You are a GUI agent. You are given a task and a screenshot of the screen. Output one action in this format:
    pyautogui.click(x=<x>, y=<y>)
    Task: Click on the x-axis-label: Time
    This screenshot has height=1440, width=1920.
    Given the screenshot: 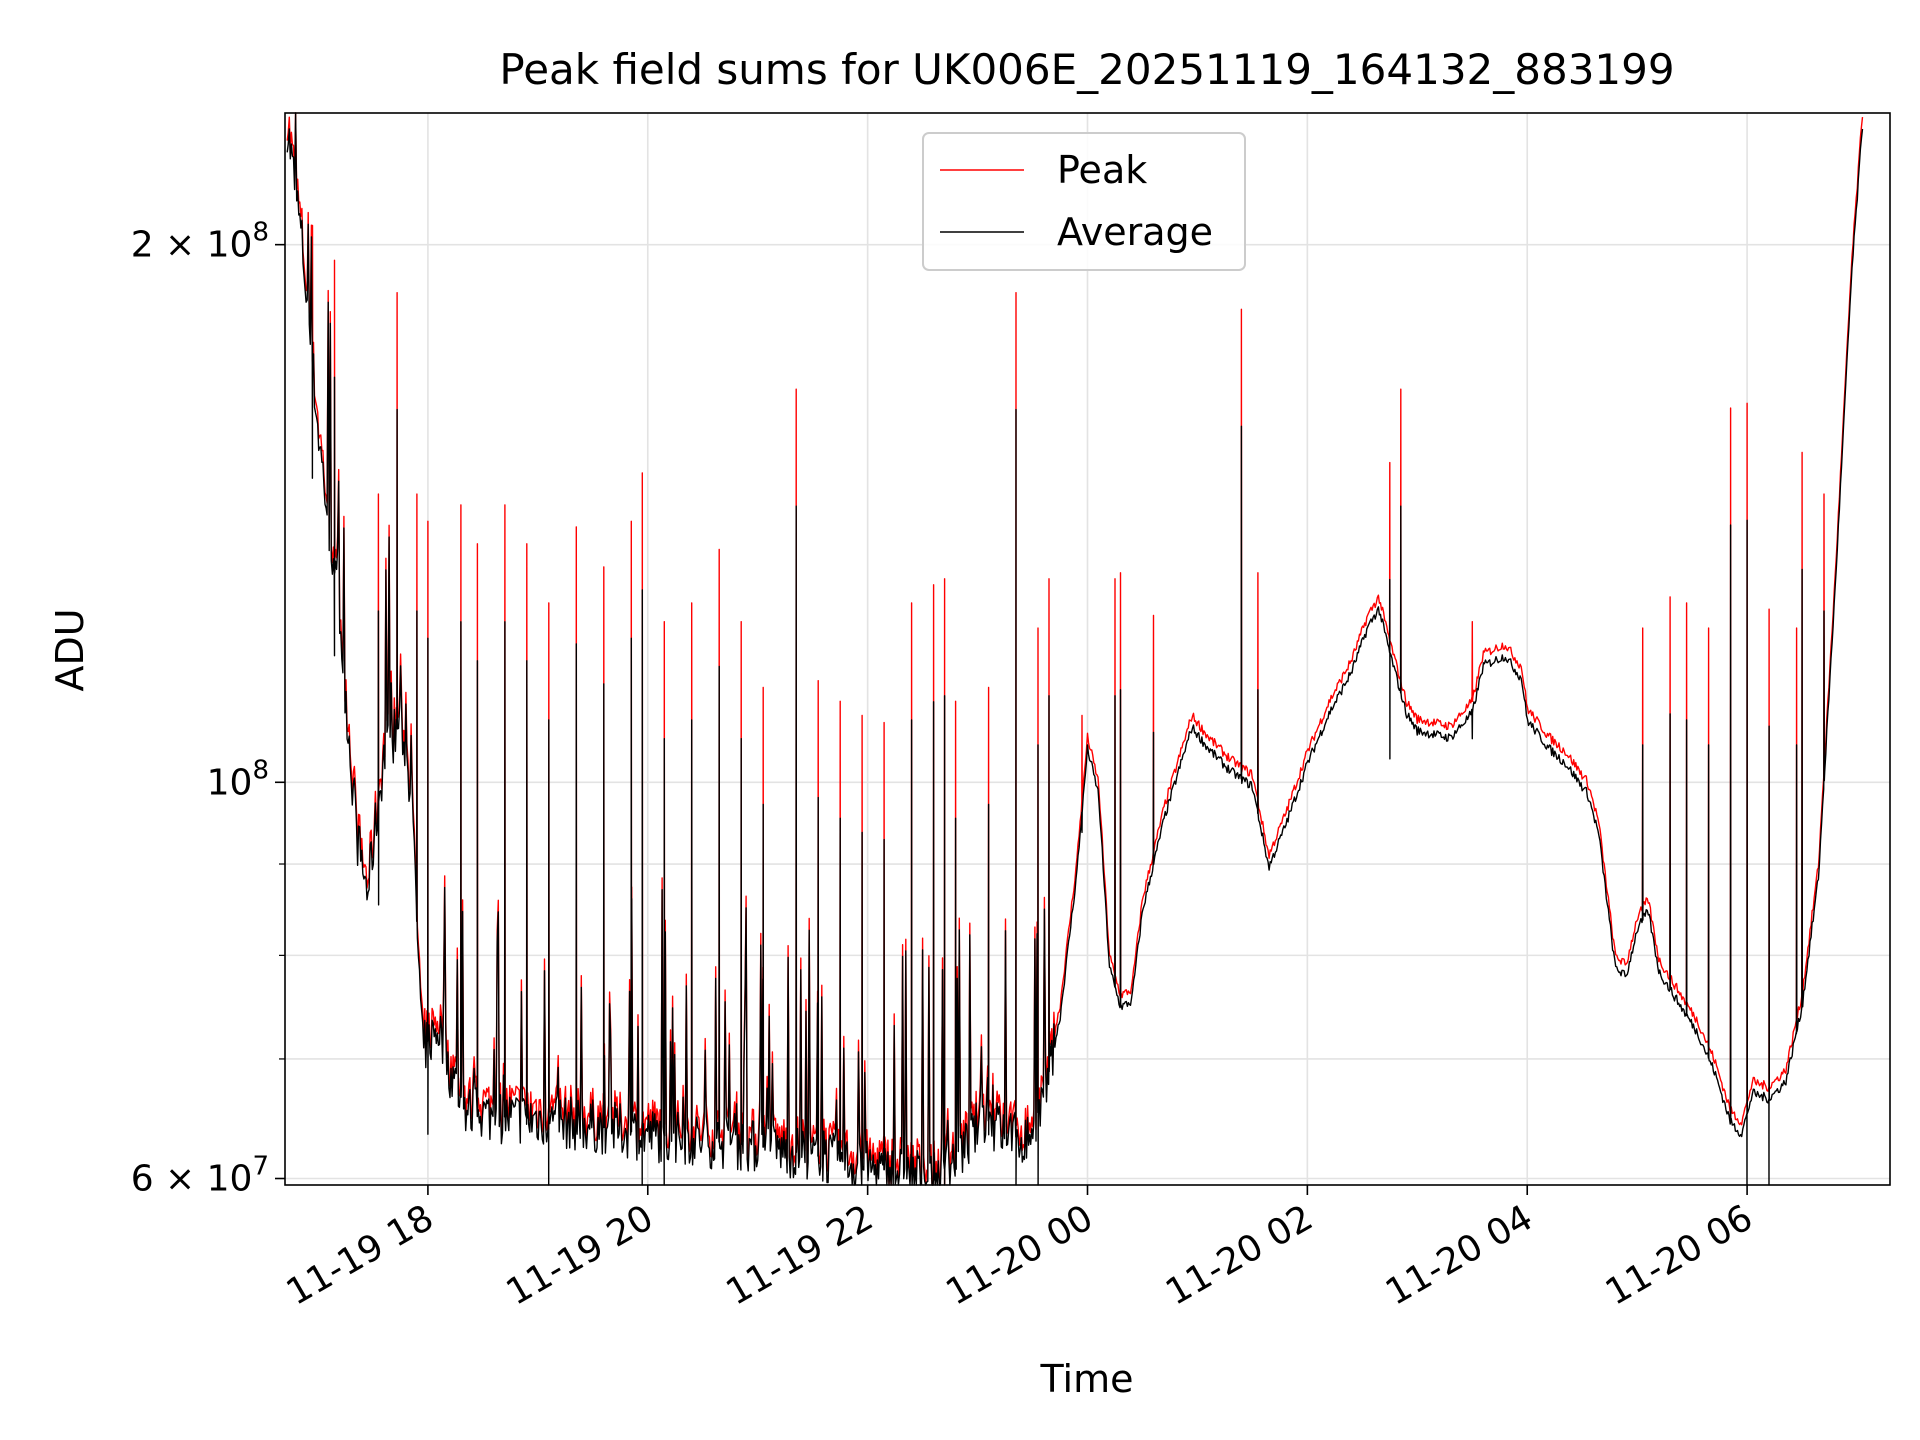 What is the action you would take?
    pyautogui.click(x=1087, y=1379)
    